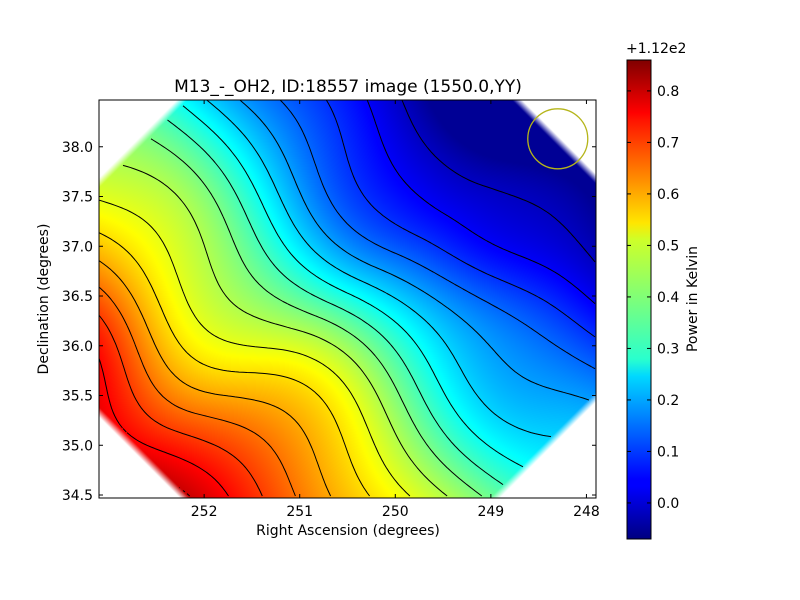 The width and height of the screenshot is (800, 600). What do you see at coordinates (77, 347) in the screenshot?
I see `y-tick-label: 36.0` at bounding box center [77, 347].